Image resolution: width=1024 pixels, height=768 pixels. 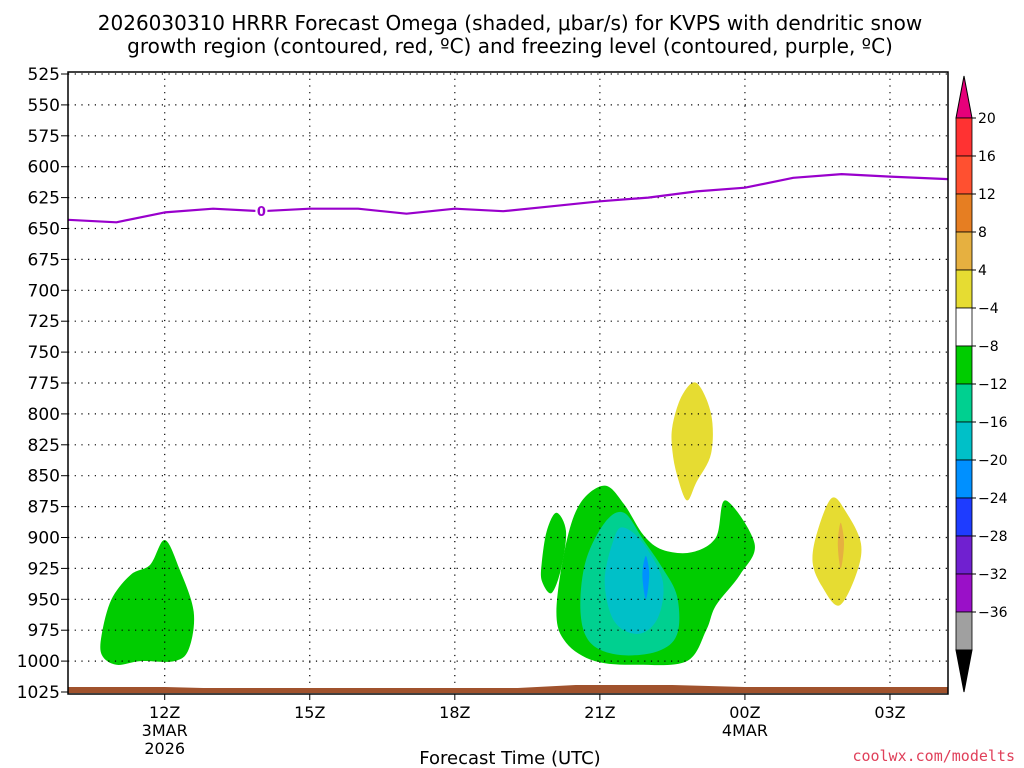 What do you see at coordinates (44, 600) in the screenshot?
I see `y-tick-label-950: 950` at bounding box center [44, 600].